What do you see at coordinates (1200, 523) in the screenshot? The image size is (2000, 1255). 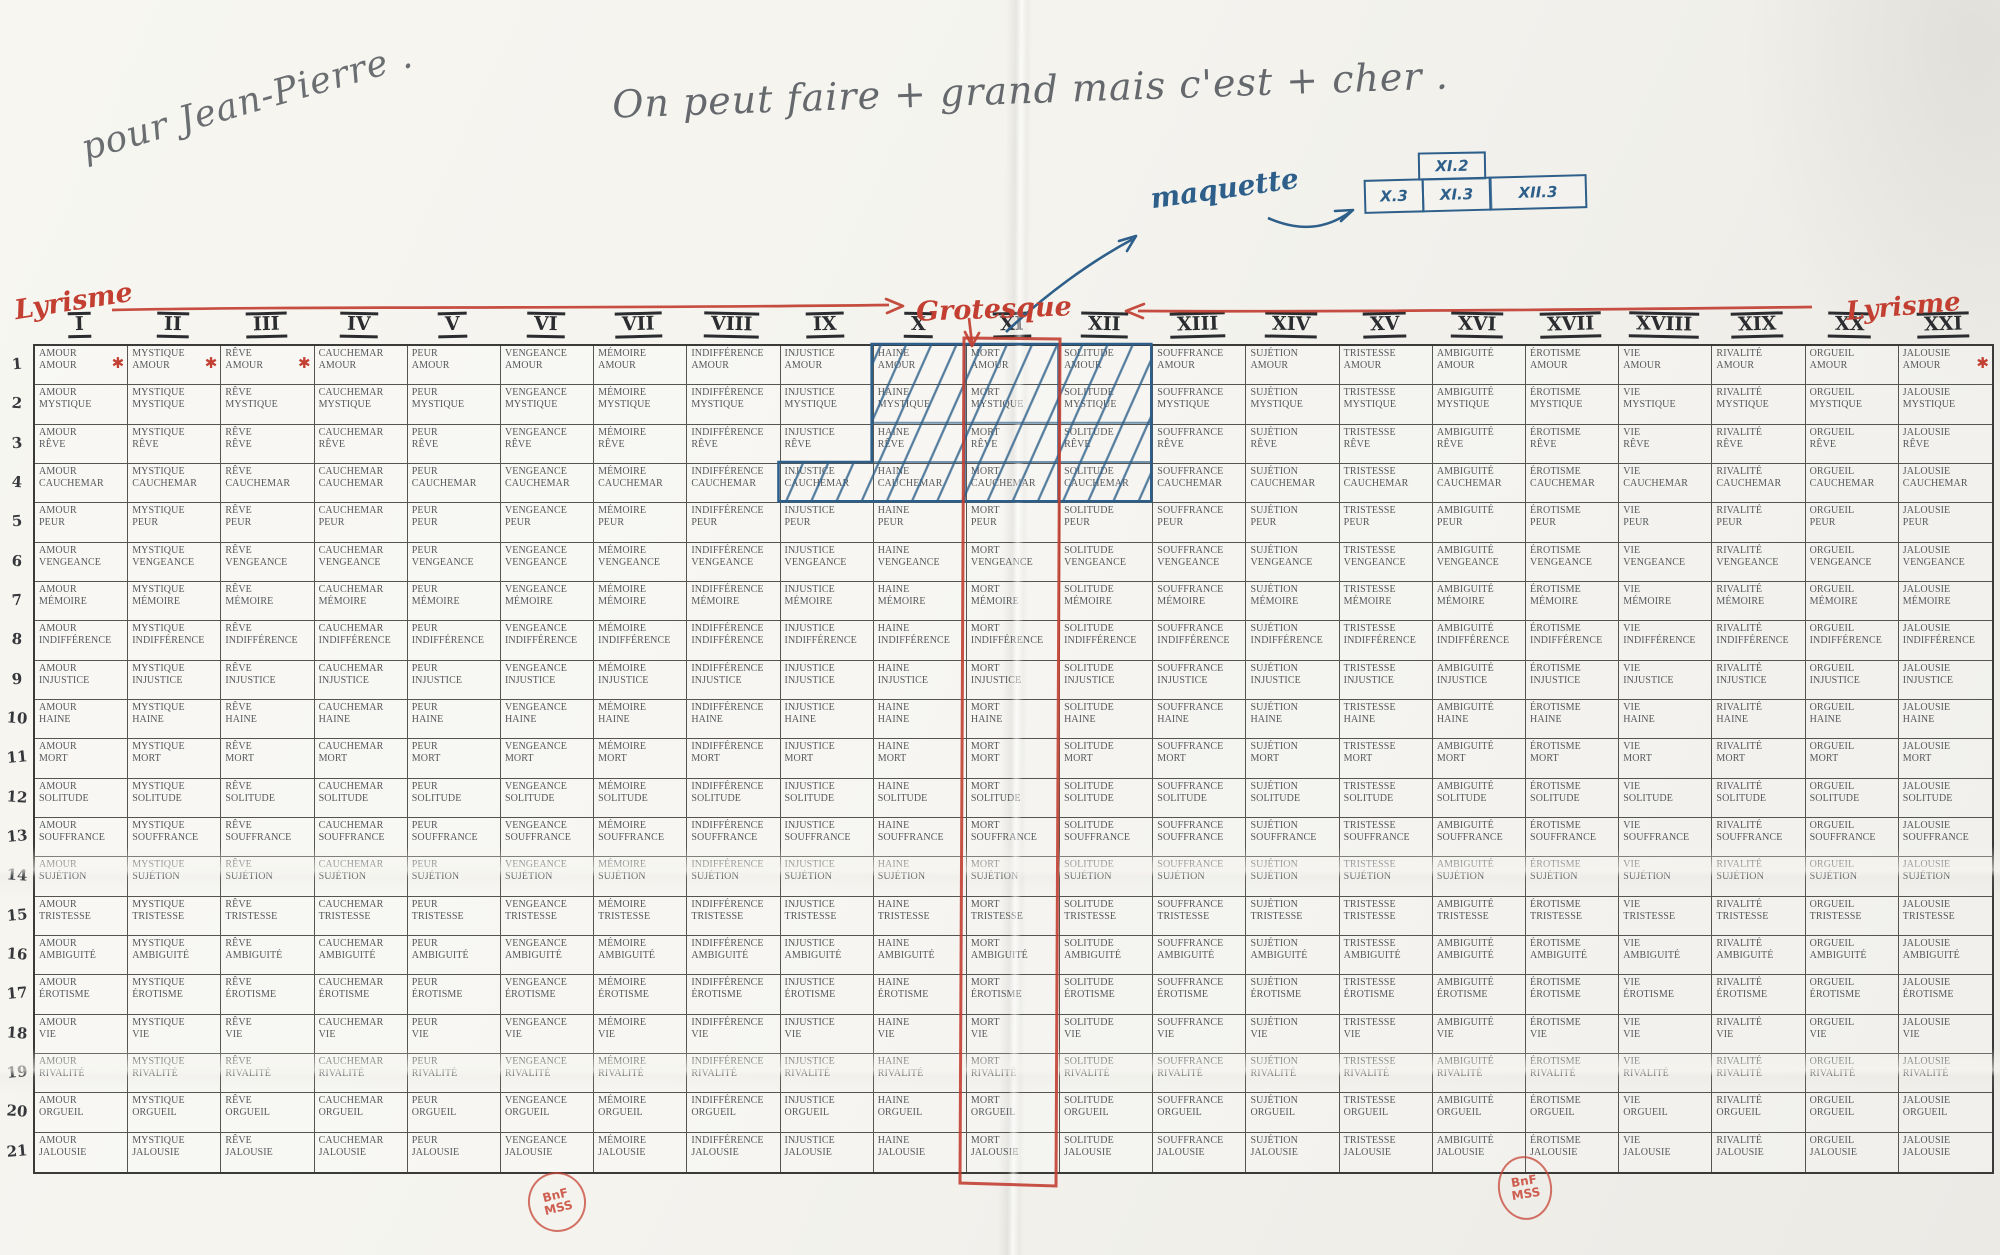 I see `matrix-cell: SOUFFRANCE PEUR` at bounding box center [1200, 523].